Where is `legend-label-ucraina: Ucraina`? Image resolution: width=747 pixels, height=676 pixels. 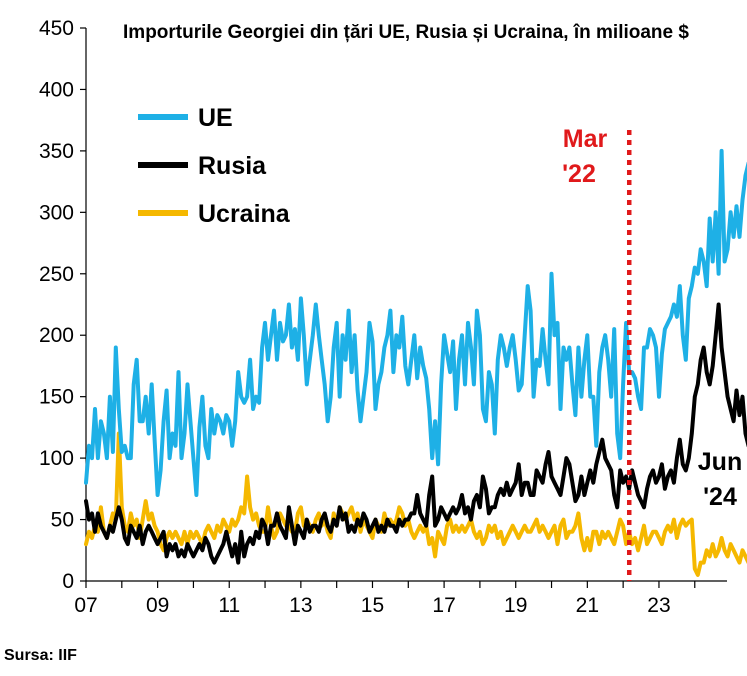 legend-label-ucraina: Ucraina is located at coordinates (244, 214).